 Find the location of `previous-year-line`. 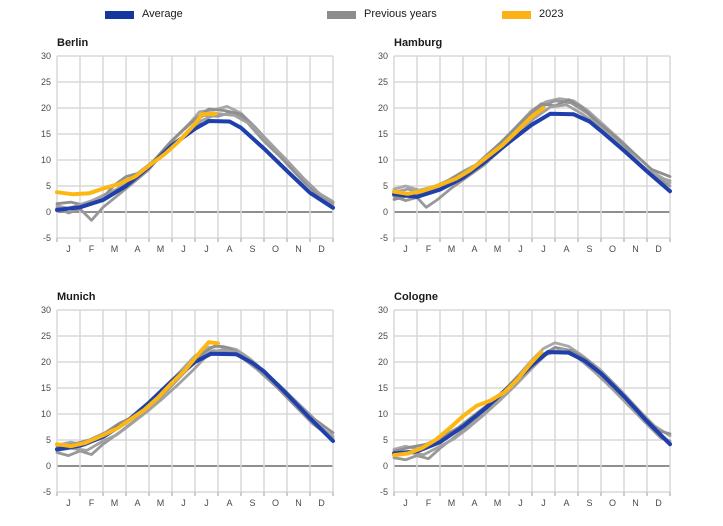

previous-year-line is located at coordinates (532, 403).